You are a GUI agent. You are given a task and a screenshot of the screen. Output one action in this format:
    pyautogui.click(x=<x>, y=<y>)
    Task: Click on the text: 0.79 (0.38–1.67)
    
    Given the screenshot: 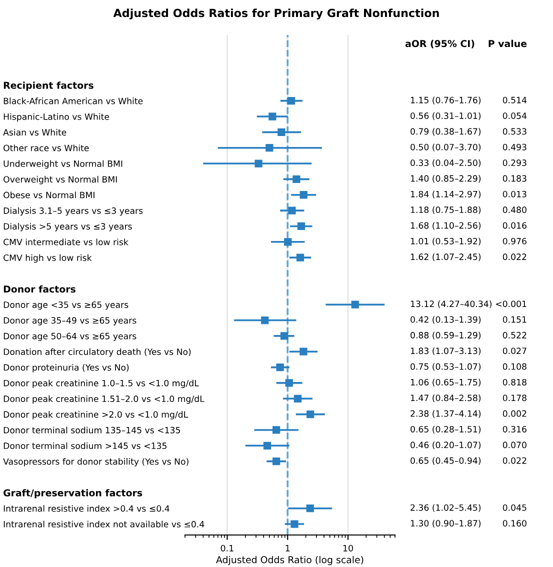 What is the action you would take?
    pyautogui.click(x=445, y=132)
    